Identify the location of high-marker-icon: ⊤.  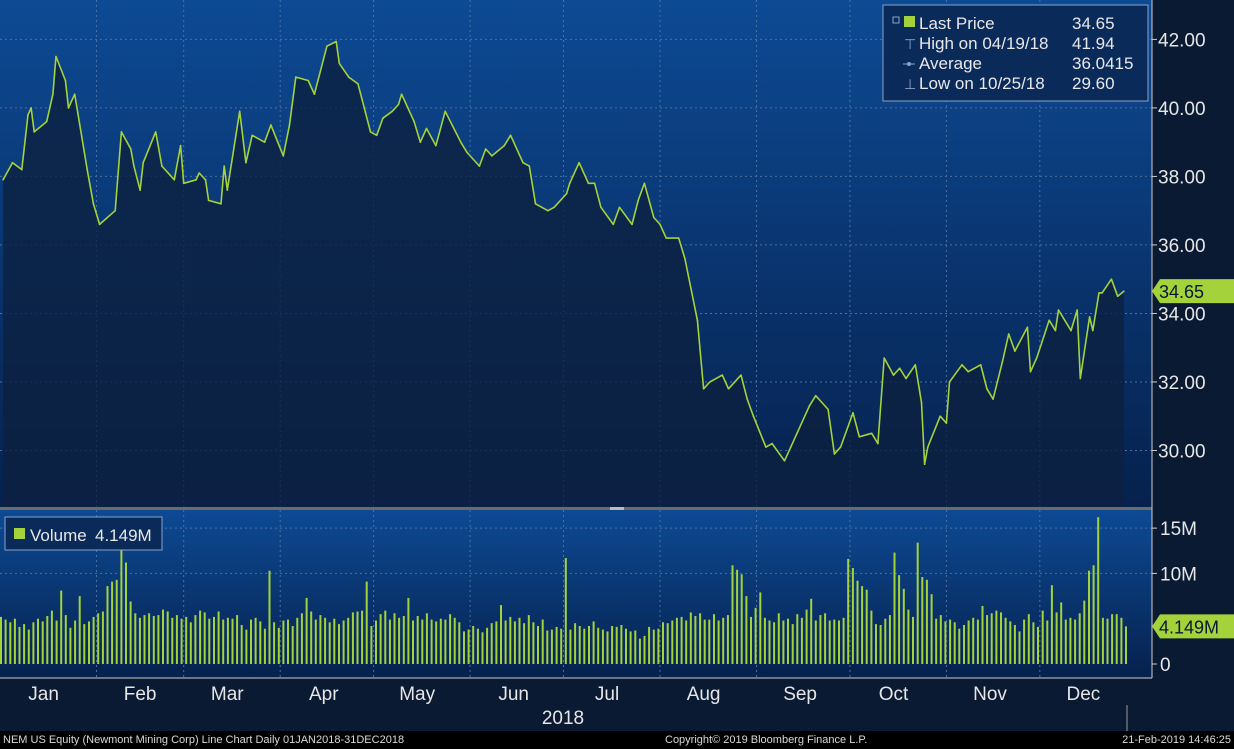
(910, 44).